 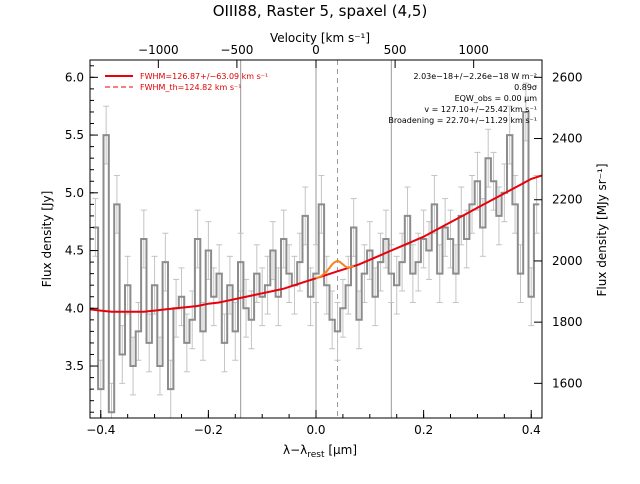 What do you see at coordinates (47, 239) in the screenshot?
I see `y-axis-label-left: Flux density [Jy]` at bounding box center [47, 239].